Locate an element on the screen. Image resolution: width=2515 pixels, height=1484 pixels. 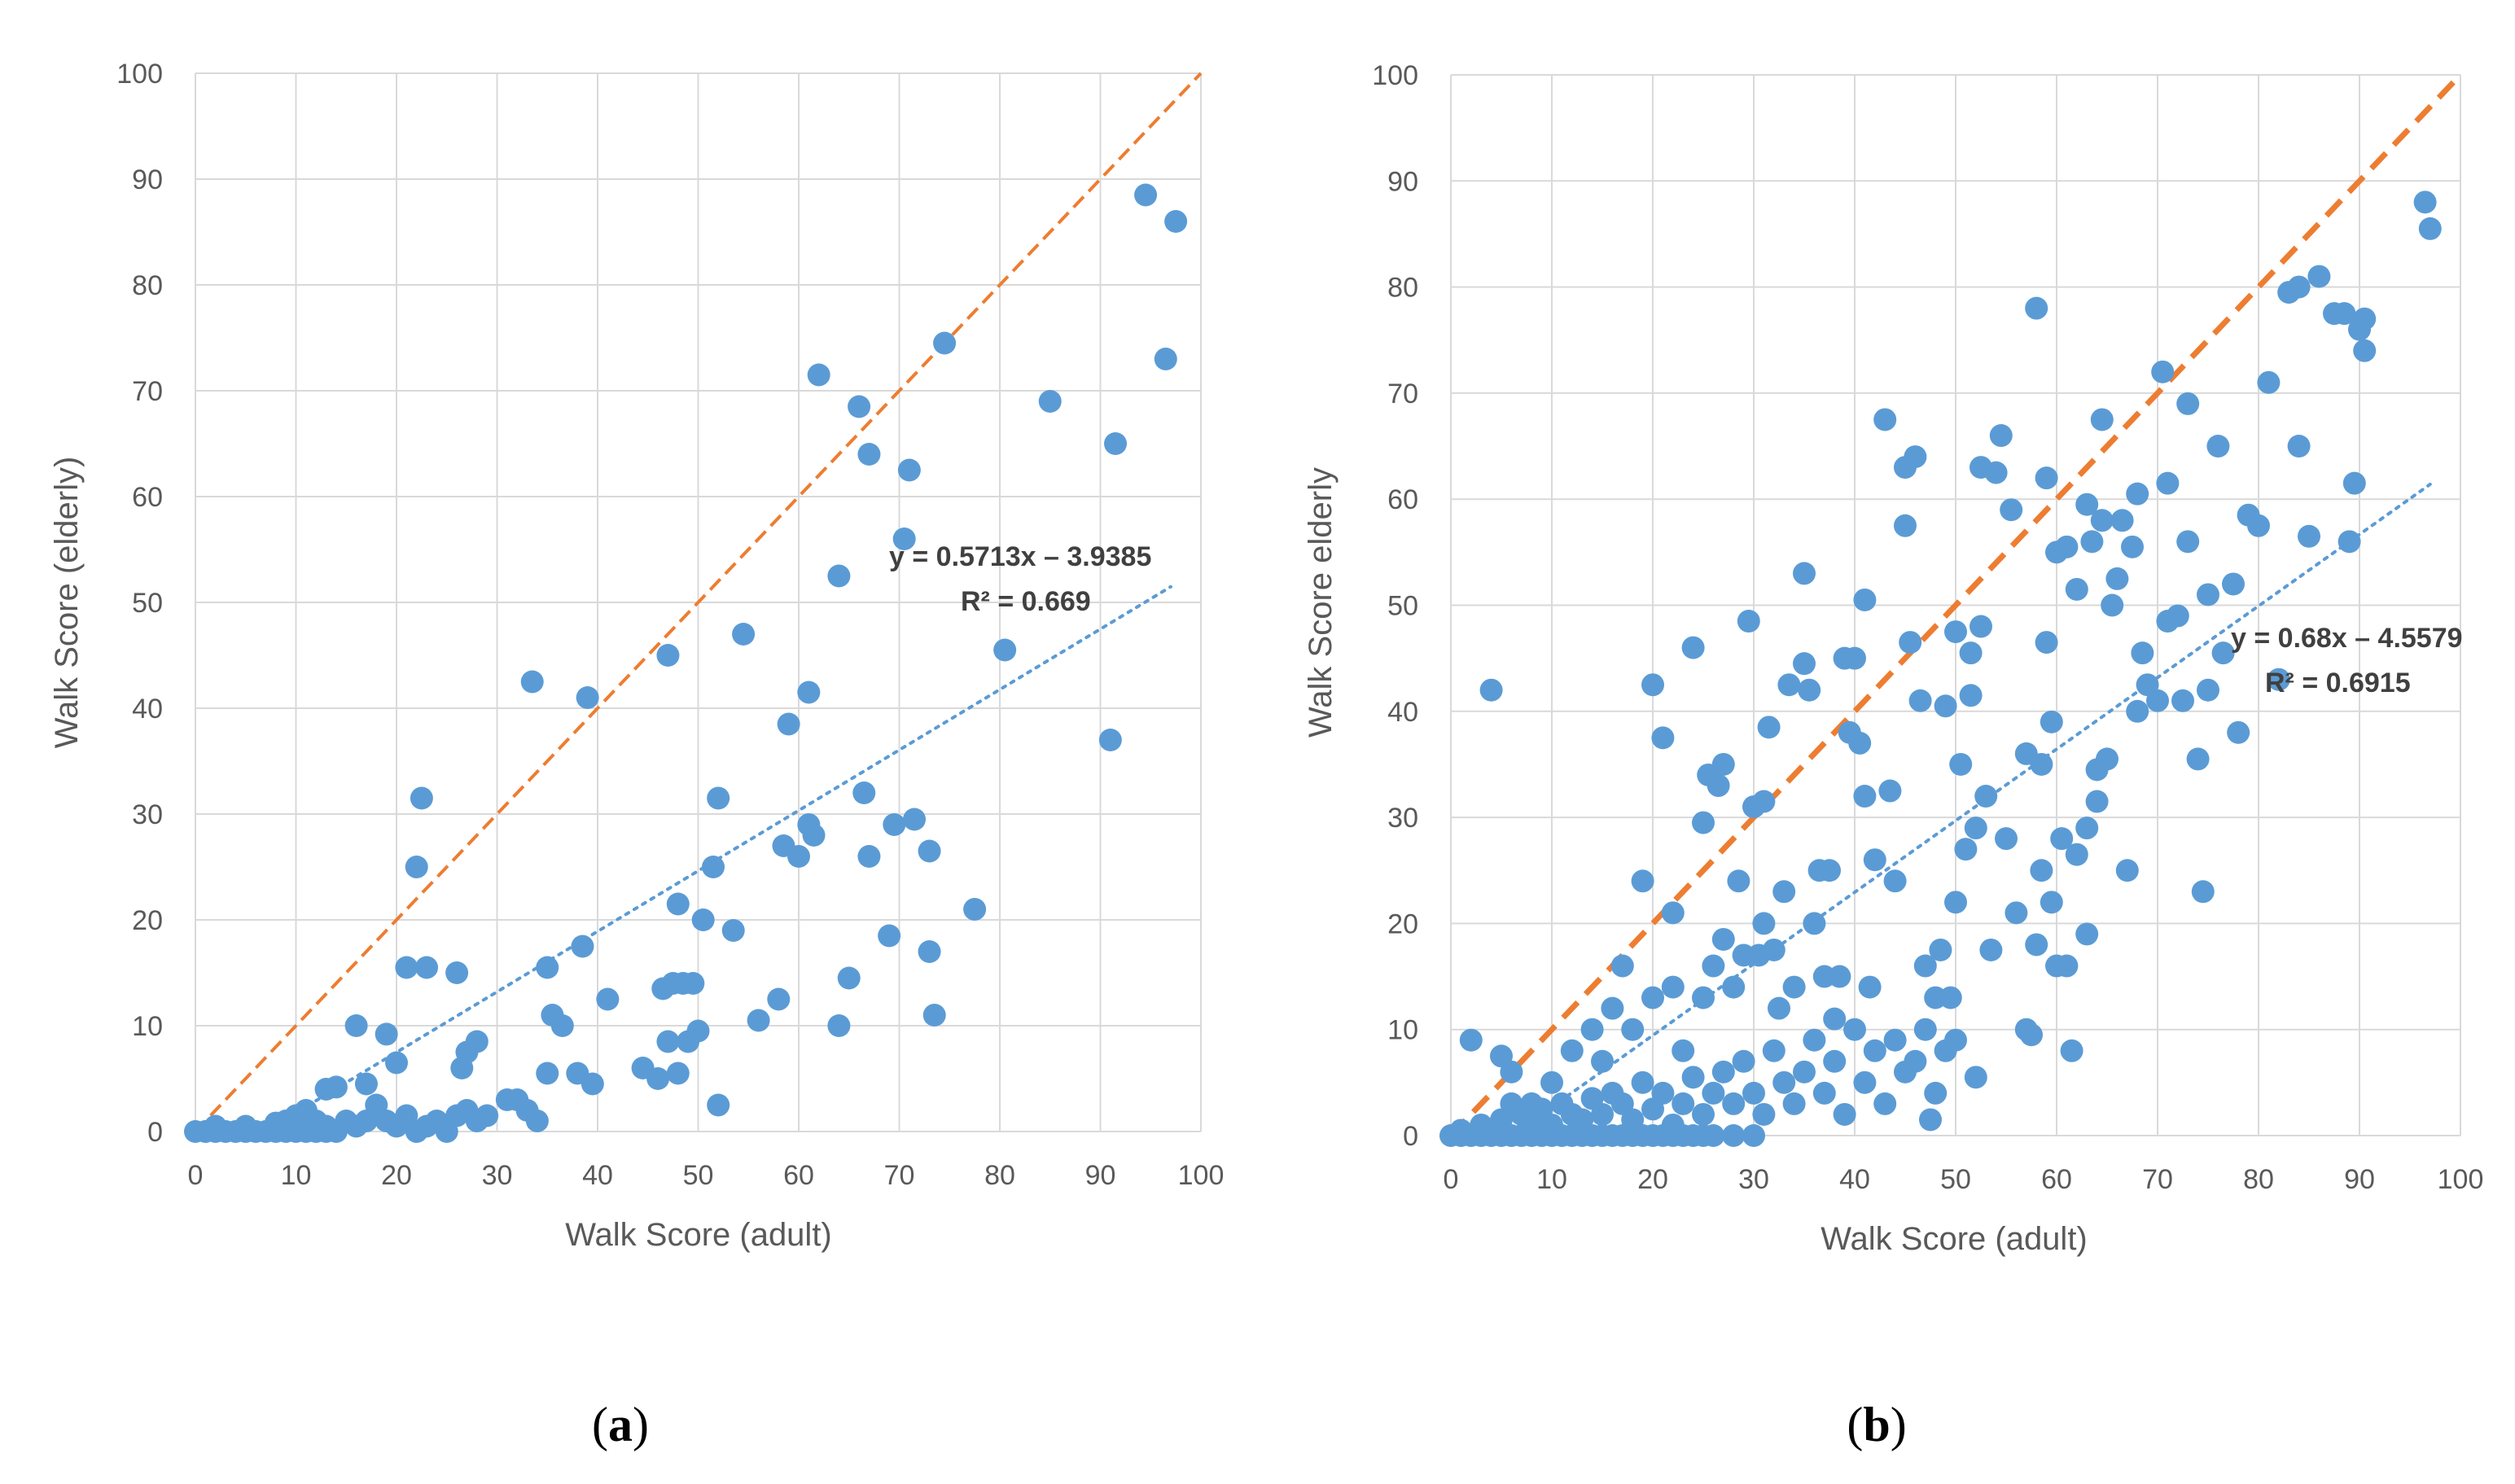
x-tick-label: 80 is located at coordinates (2258, 1180).